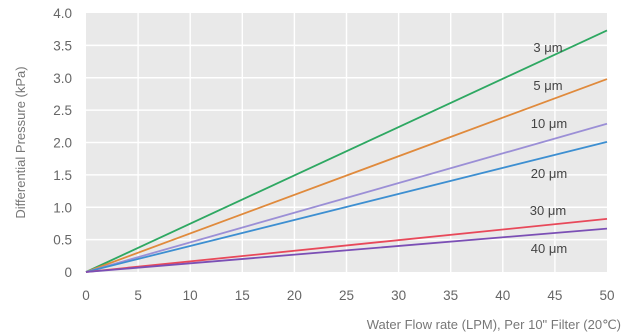  Describe the element at coordinates (242, 295) in the screenshot. I see `x-tick-label: 15` at that location.